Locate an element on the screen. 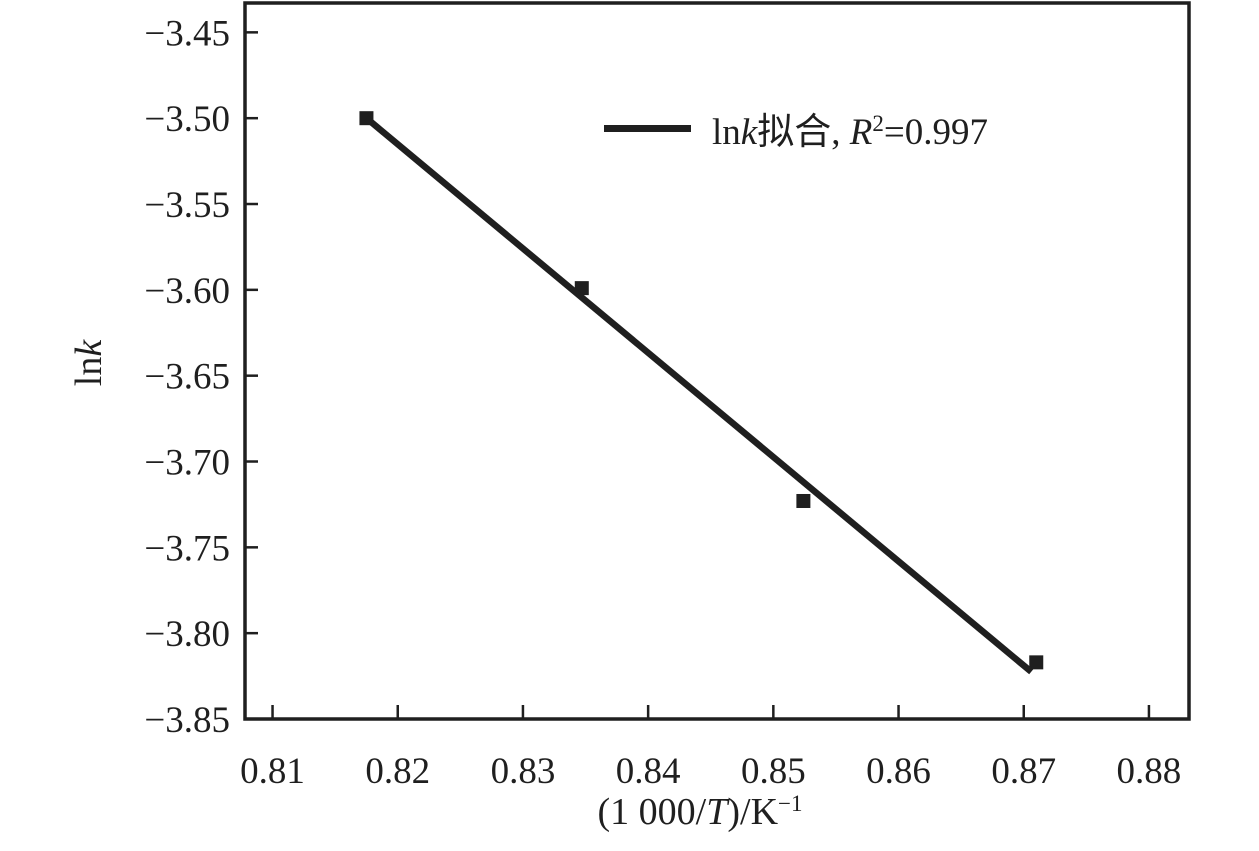  y-tick-label: −3.85 is located at coordinates (187, 720).